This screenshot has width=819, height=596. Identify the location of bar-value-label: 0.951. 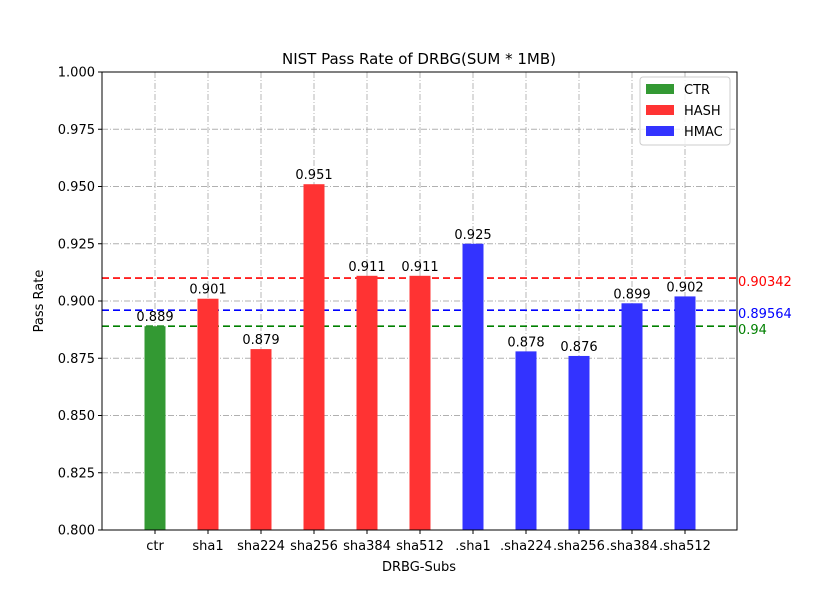
(313, 175).